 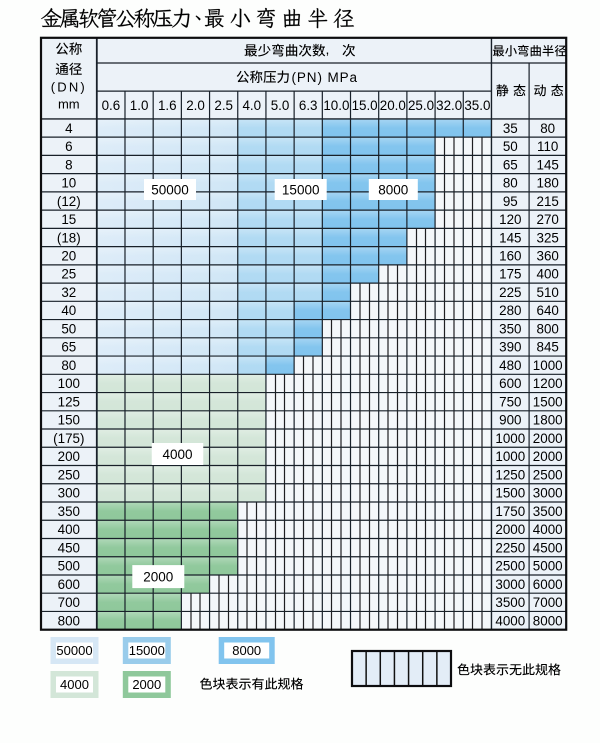 What do you see at coordinates (510, 566) in the screenshot?
I see `svg-text: 2500` at bounding box center [510, 566].